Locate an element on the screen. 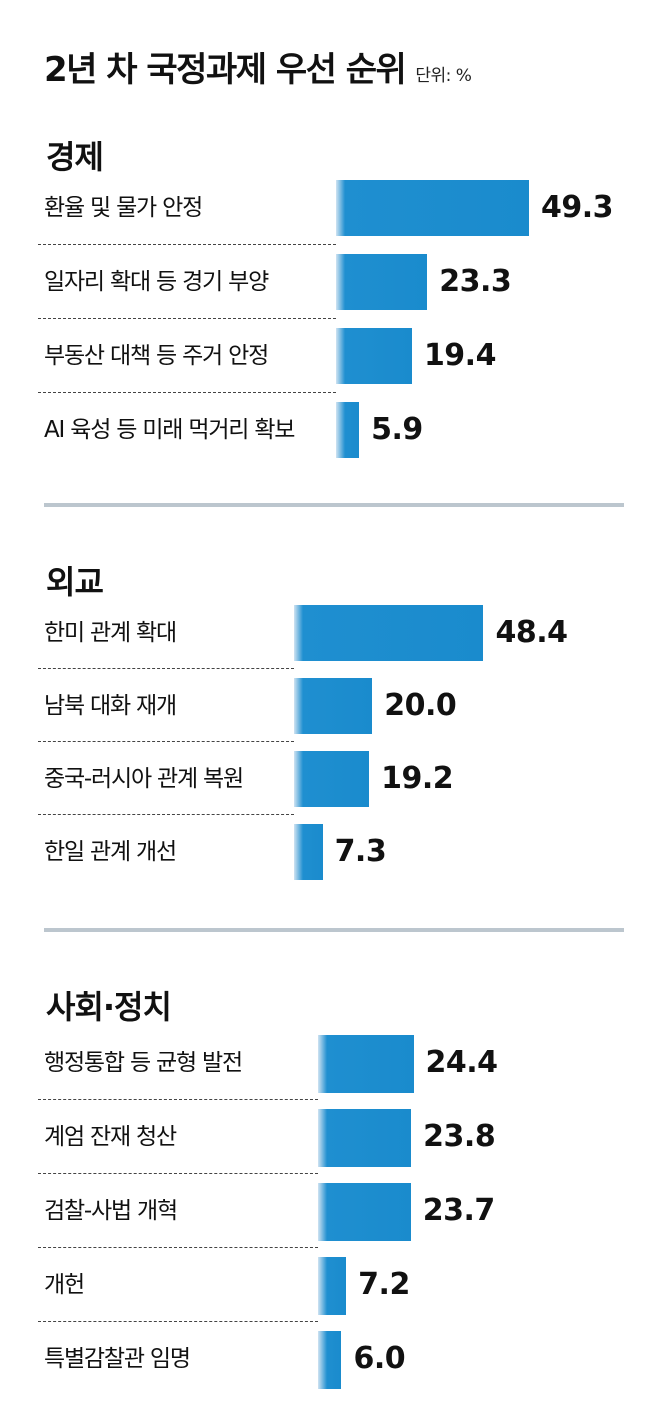  section-title: 경제 is located at coordinates (75, 157).